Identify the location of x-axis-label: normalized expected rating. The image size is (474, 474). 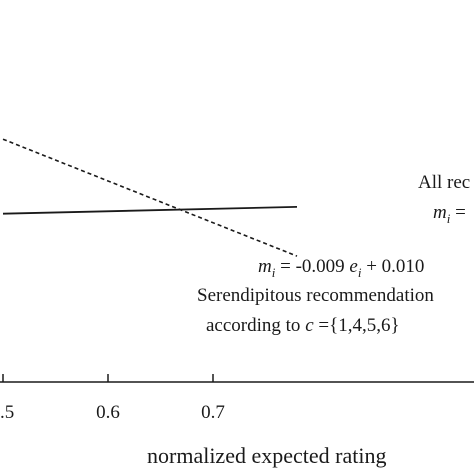
(266, 455).